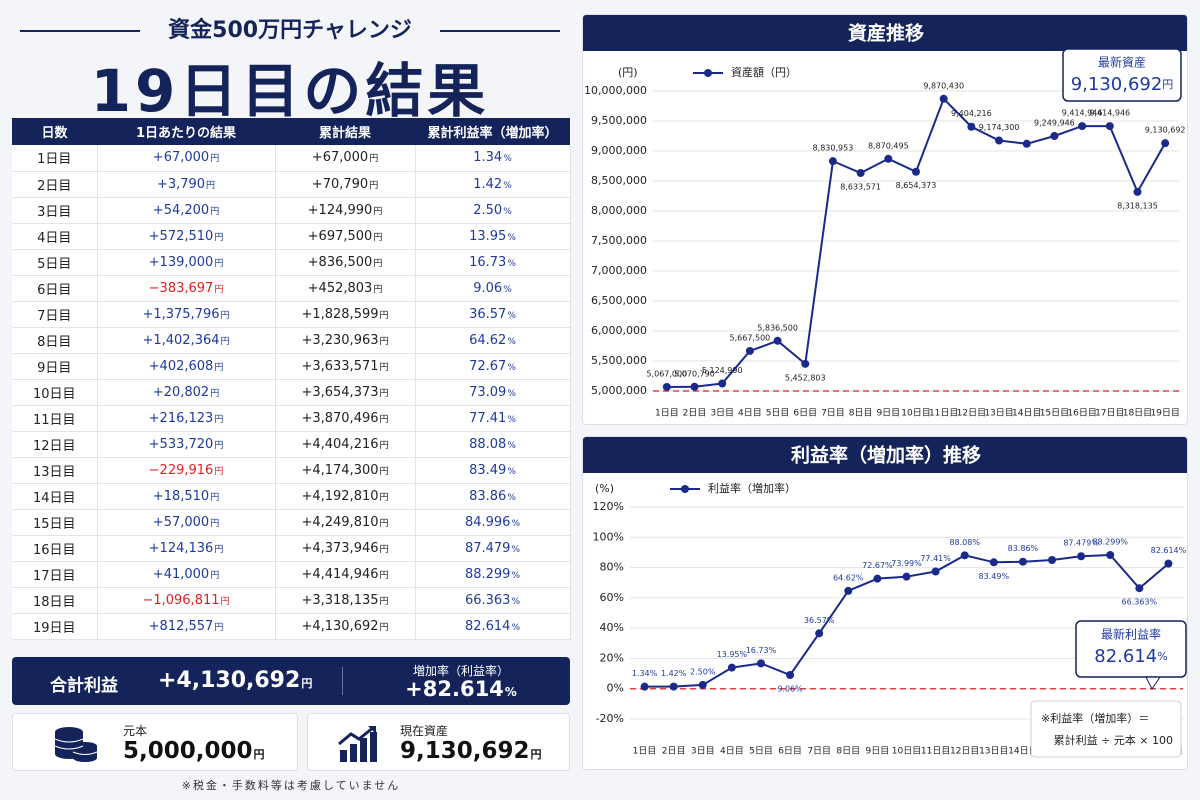 This screenshot has width=1200, height=800. What do you see at coordinates (340, 496) in the screenshot?
I see `value: +4,192,810` at bounding box center [340, 496].